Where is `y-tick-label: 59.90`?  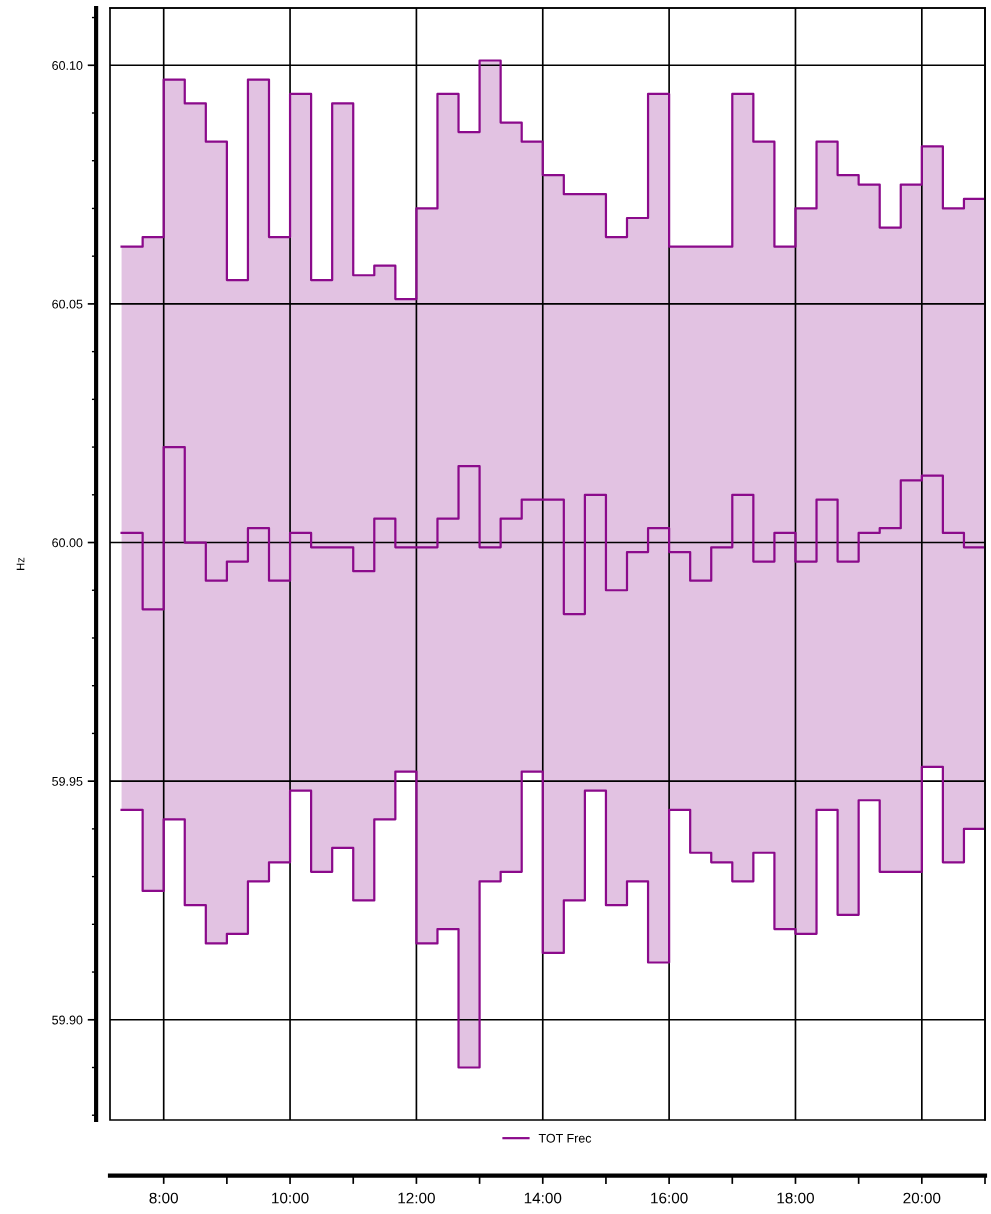 y-tick-label: 59.90 is located at coordinates (67, 1020).